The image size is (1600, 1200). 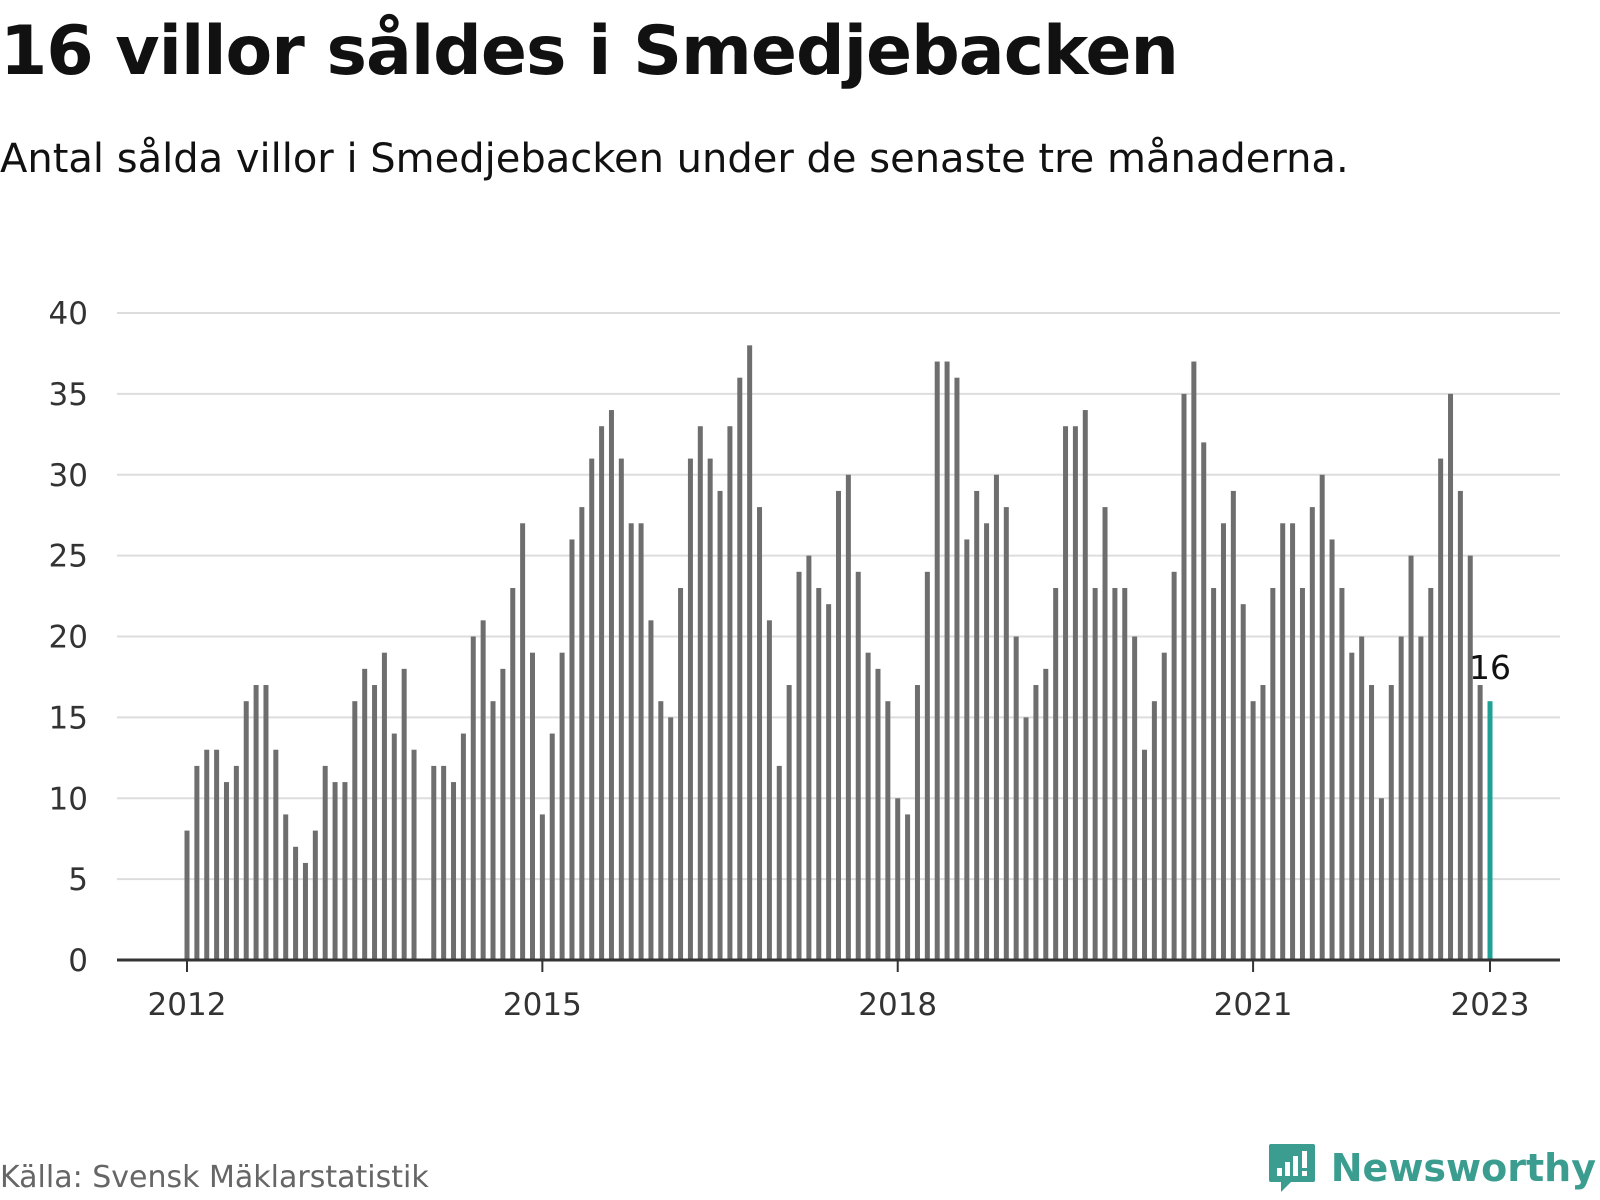 What do you see at coordinates (1463, 1168) in the screenshot?
I see `brand-name: Newsworthy` at bounding box center [1463, 1168].